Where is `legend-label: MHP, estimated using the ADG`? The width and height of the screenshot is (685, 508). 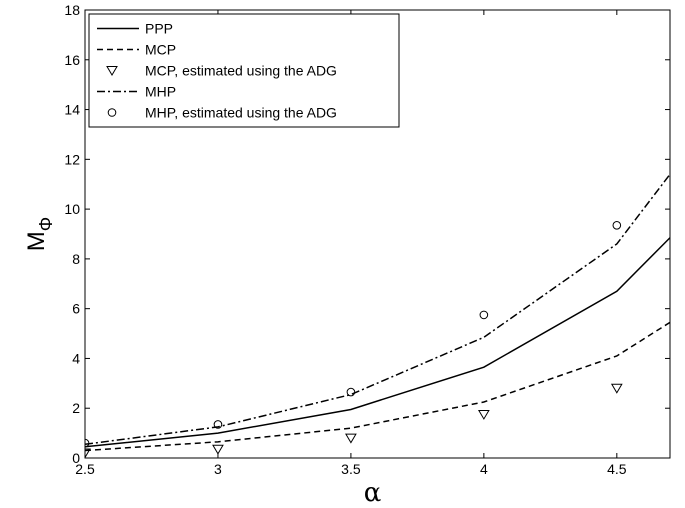 legend-label: MHP, estimated using the ADG is located at coordinates (241, 113).